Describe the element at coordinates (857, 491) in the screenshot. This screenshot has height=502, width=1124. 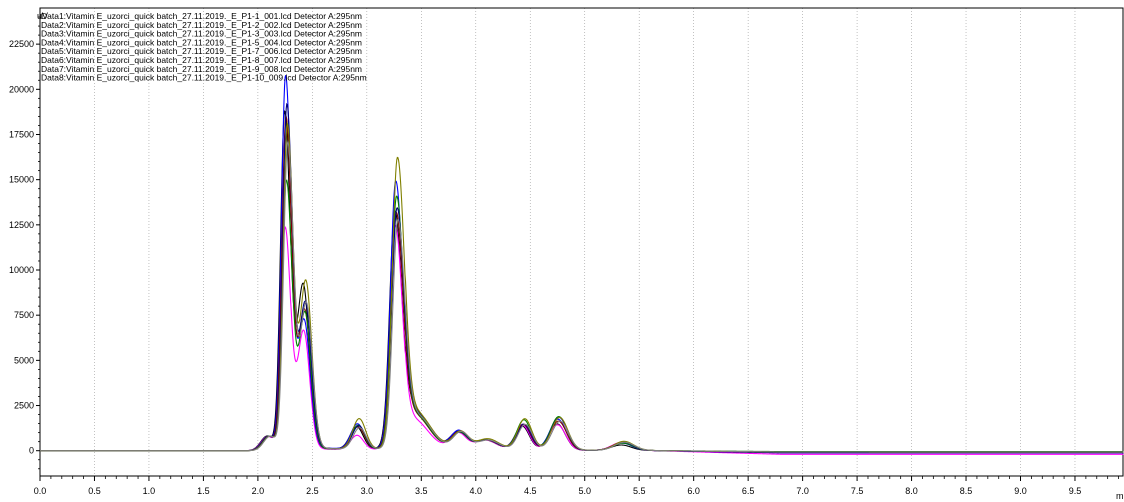
I see `x-tick-label: 7.5` at that location.